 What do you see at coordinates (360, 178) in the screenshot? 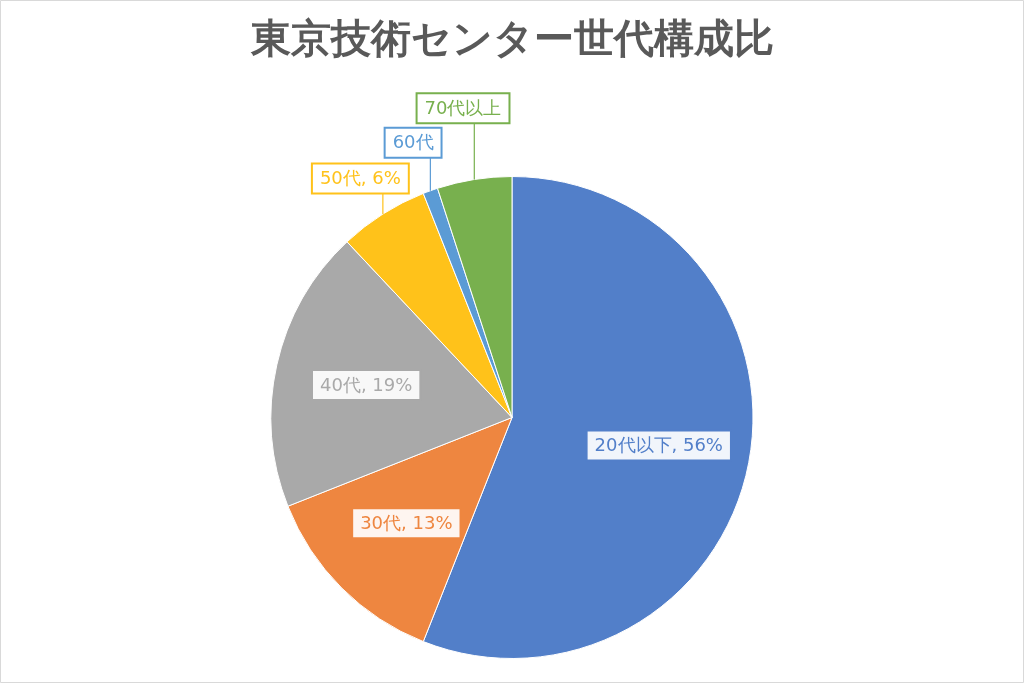
I see `slice-label: 50代, 6%` at bounding box center [360, 178].